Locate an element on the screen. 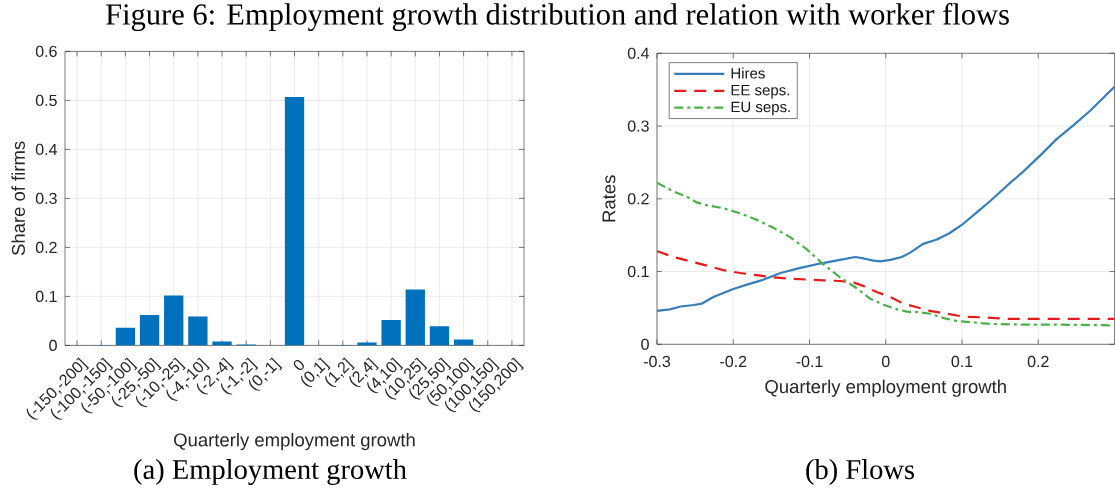 The image size is (1115, 490). text: Figure 6: Employment growth distribution and relation with worker flows is located at coordinates (557, 17).